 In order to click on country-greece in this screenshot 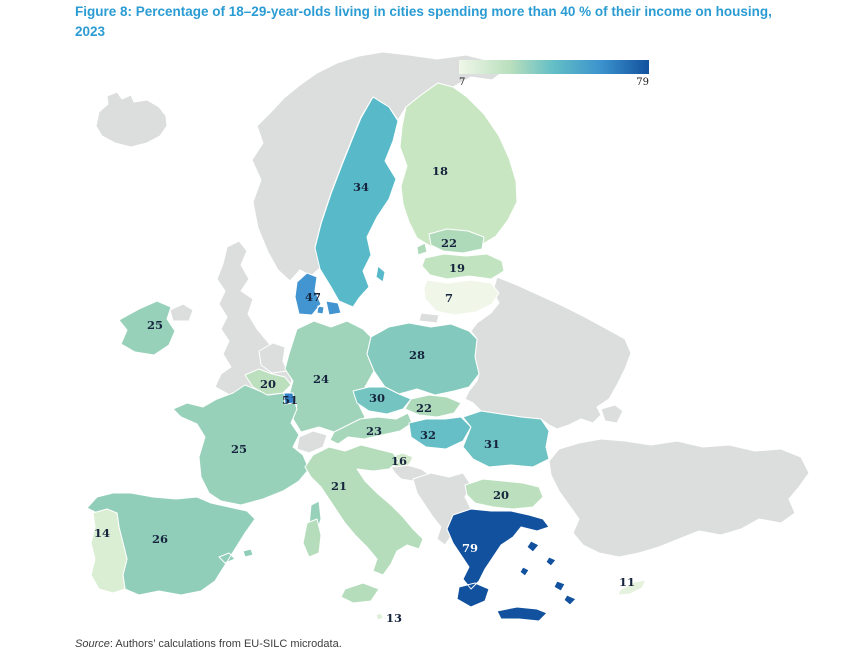, I will do `click(511, 565)`.